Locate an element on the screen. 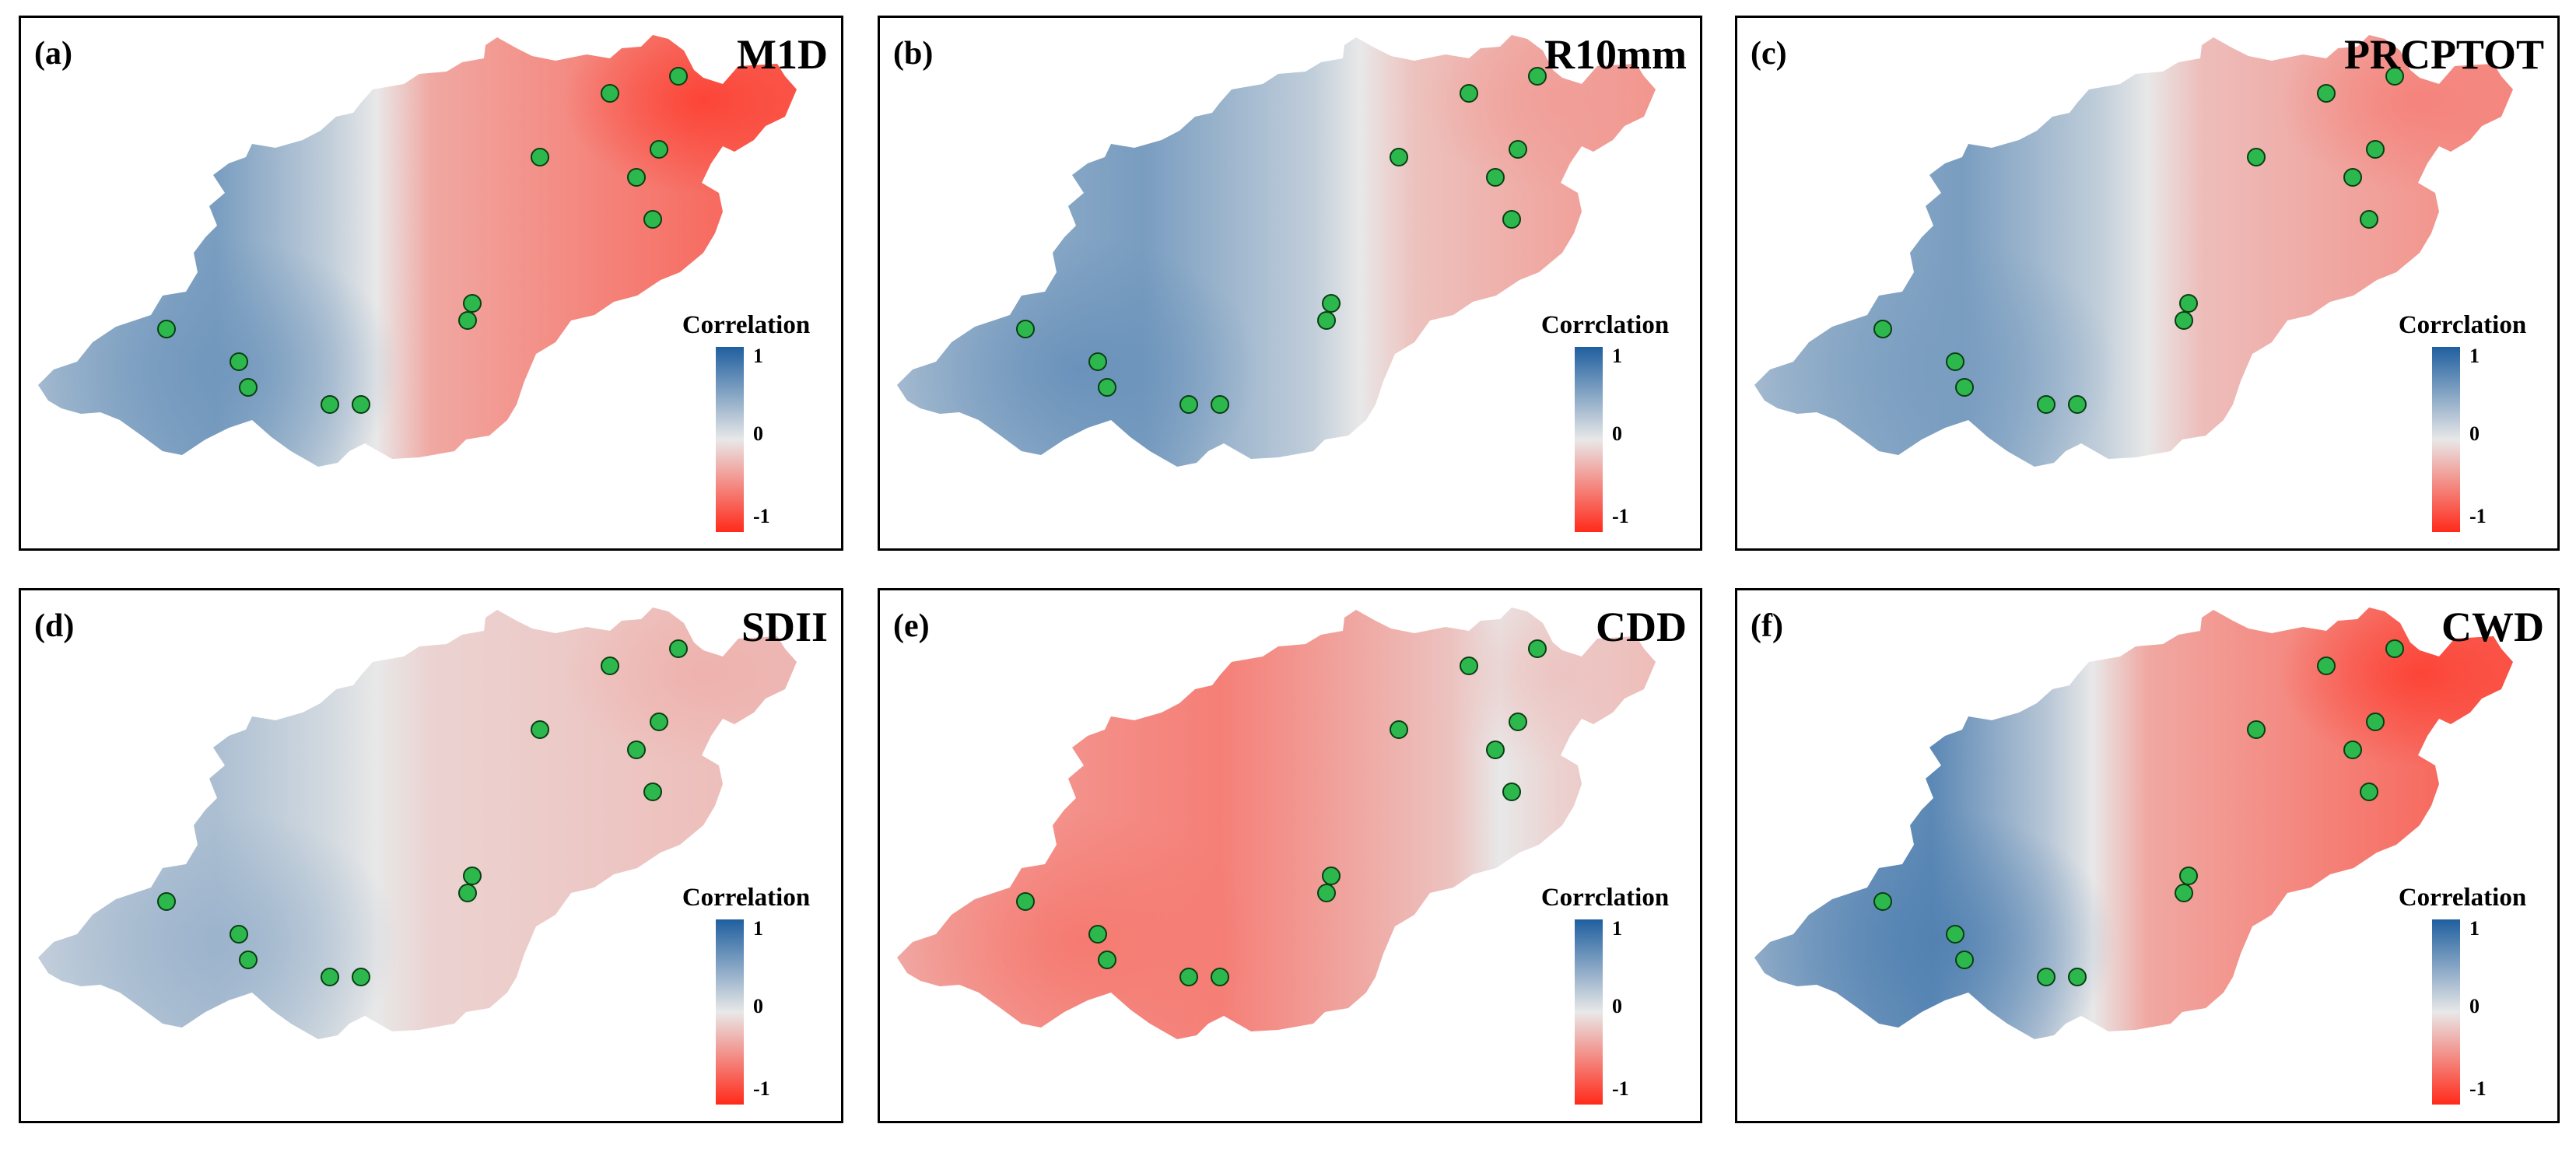  index-name: CDD is located at coordinates (1642, 627).